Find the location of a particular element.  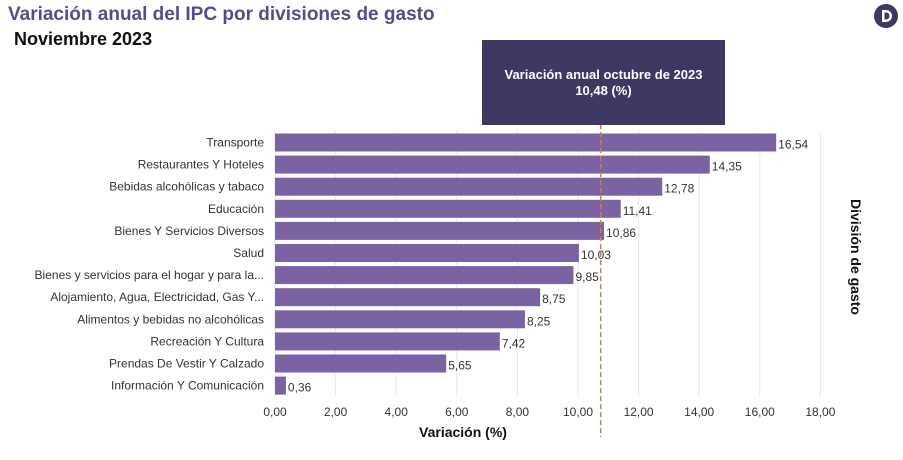

y-axis-title: División de gasto is located at coordinates (856, 257).